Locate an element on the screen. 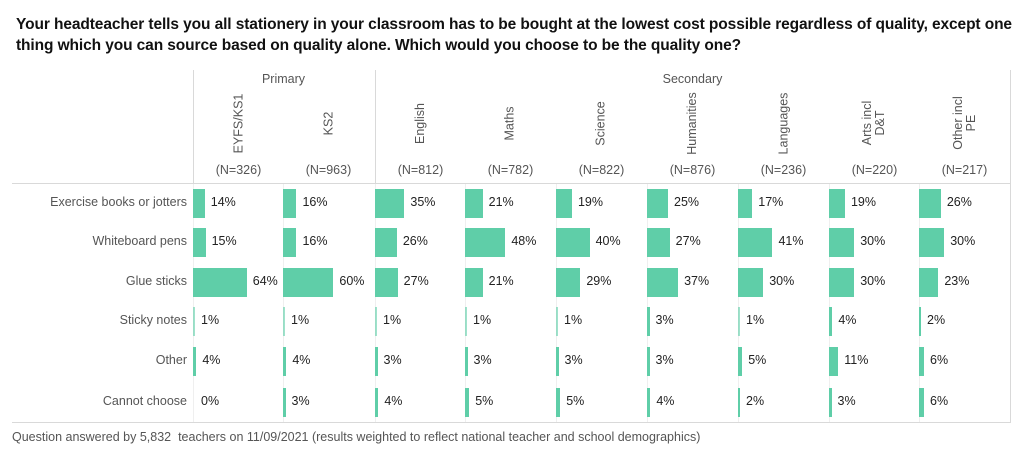 The width and height of the screenshot is (1024, 461). data-label: 29% is located at coordinates (599, 281).